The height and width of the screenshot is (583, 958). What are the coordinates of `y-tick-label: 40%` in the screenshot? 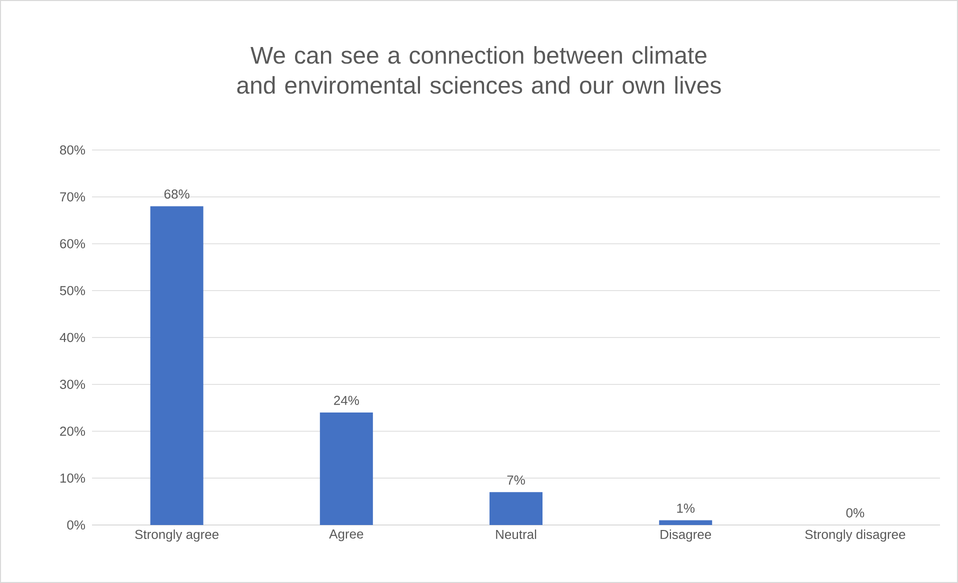 It's located at (73, 337).